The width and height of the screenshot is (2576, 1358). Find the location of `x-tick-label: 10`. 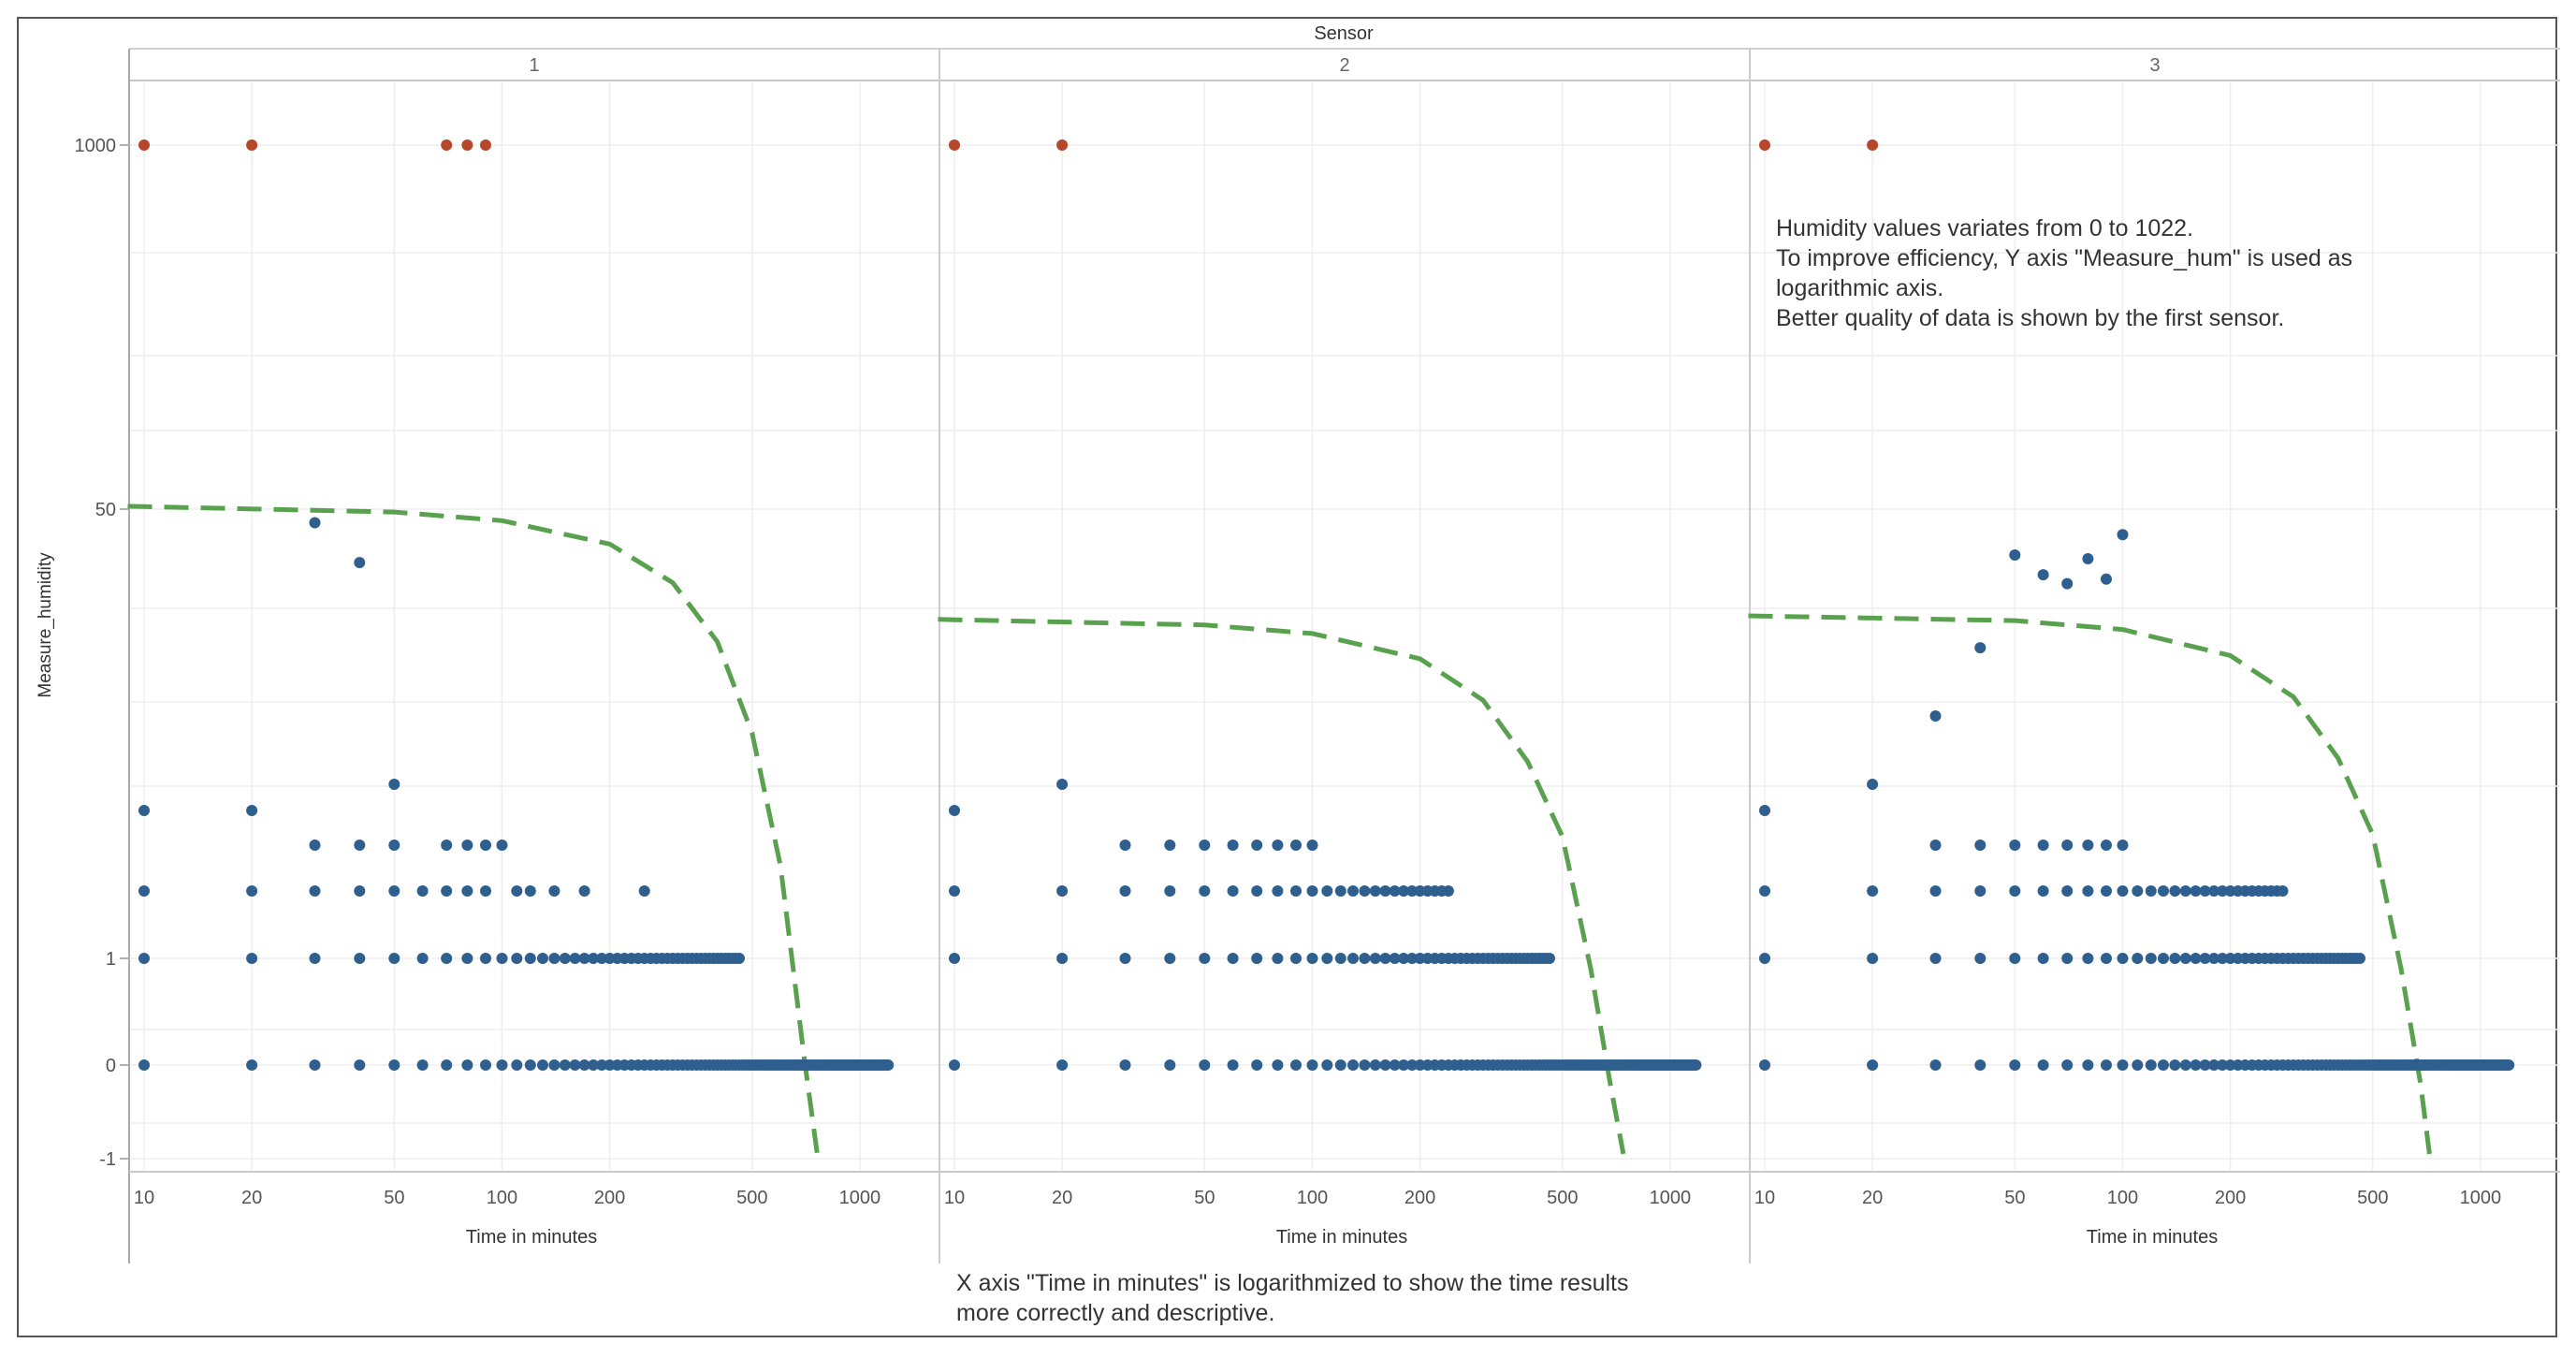

x-tick-label: 10 is located at coordinates (954, 1198).